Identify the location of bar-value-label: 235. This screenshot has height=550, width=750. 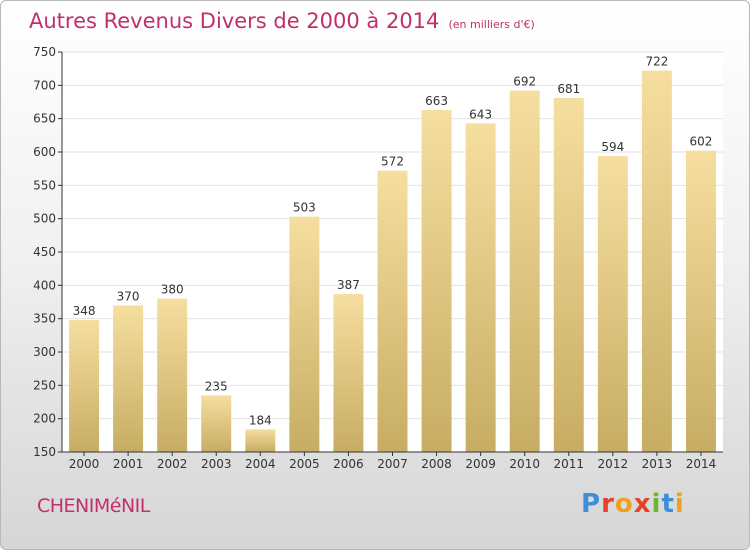
(216, 386).